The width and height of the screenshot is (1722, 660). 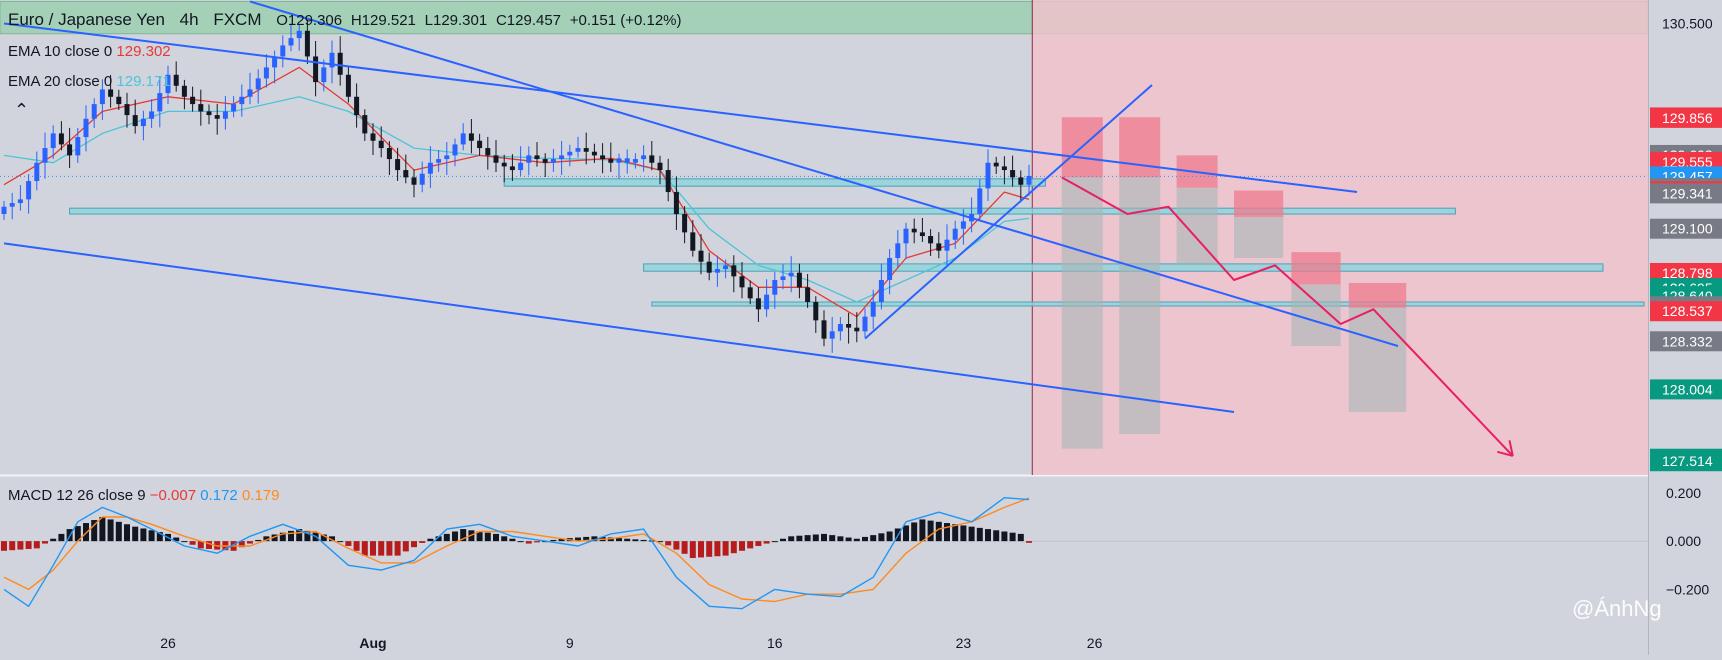 What do you see at coordinates (1685, 327) in the screenshot?
I see `price-axis-bg` at bounding box center [1685, 327].